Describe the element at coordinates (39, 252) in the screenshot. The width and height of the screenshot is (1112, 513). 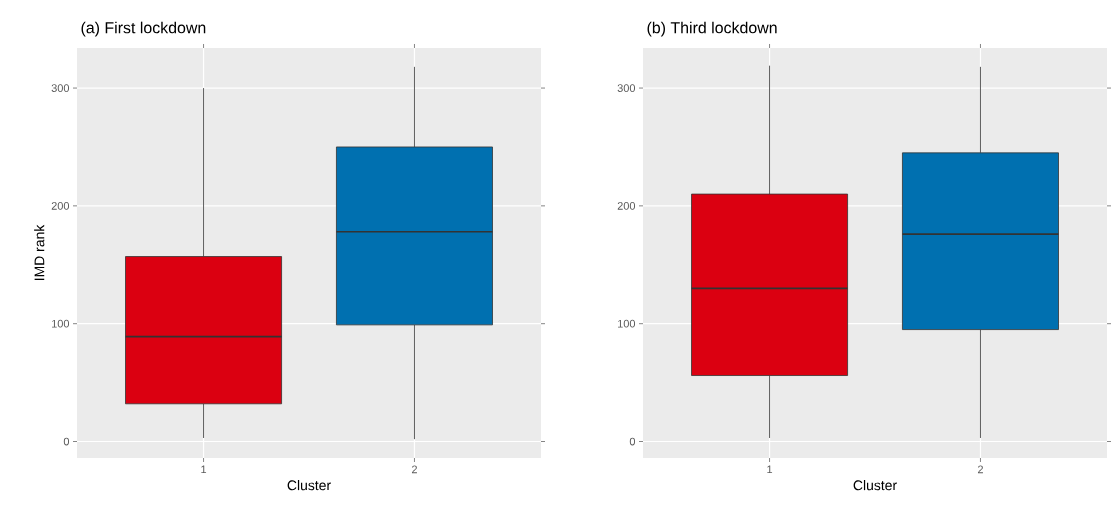
I see `y-axis-title: IMD rank` at that location.